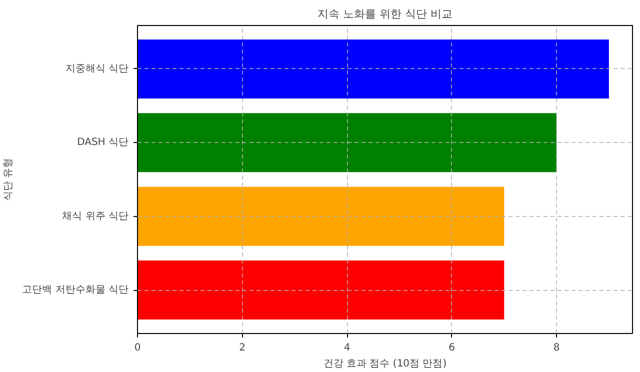 This screenshot has height=372, width=640. Describe the element at coordinates (385, 364) in the screenshot. I see `x-axis-title: 건강 효과 점수 (10점 만점)` at that location.